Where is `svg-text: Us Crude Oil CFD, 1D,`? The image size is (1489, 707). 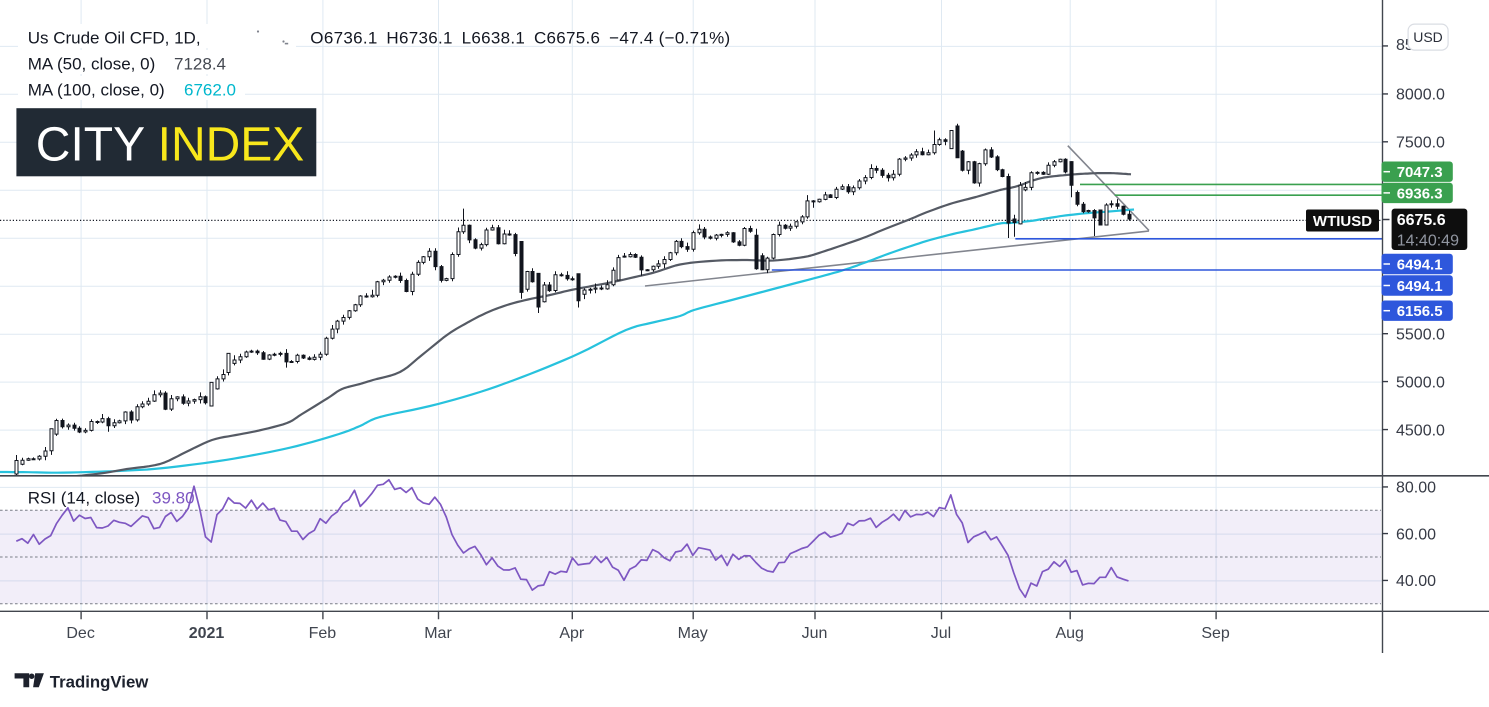 svg-text: Us Crude Oil CFD, 1D, is located at coordinates (114, 38).